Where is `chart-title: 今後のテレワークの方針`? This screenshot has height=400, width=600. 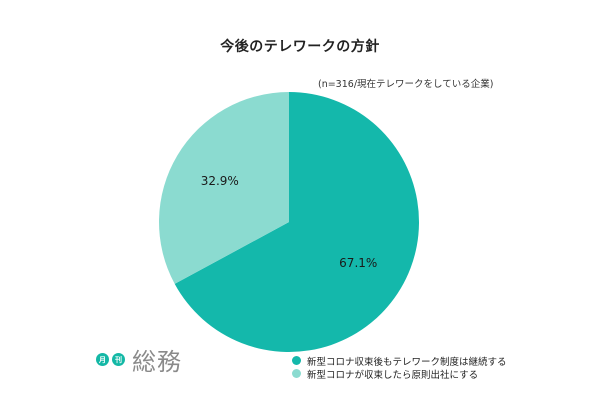 chart-title: 今後のテレワークの方針 is located at coordinates (300, 47).